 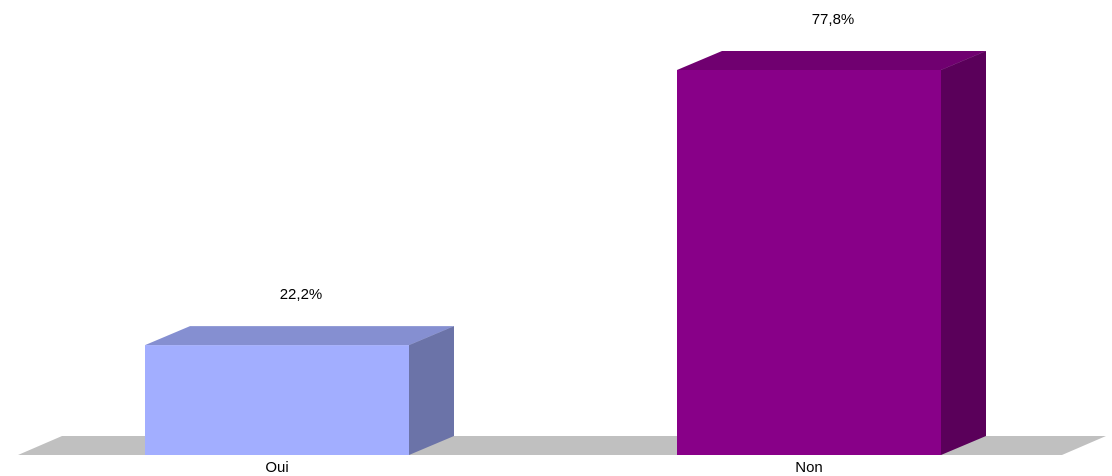 I want to click on category-label-oui: Oui, so click(x=276, y=467).